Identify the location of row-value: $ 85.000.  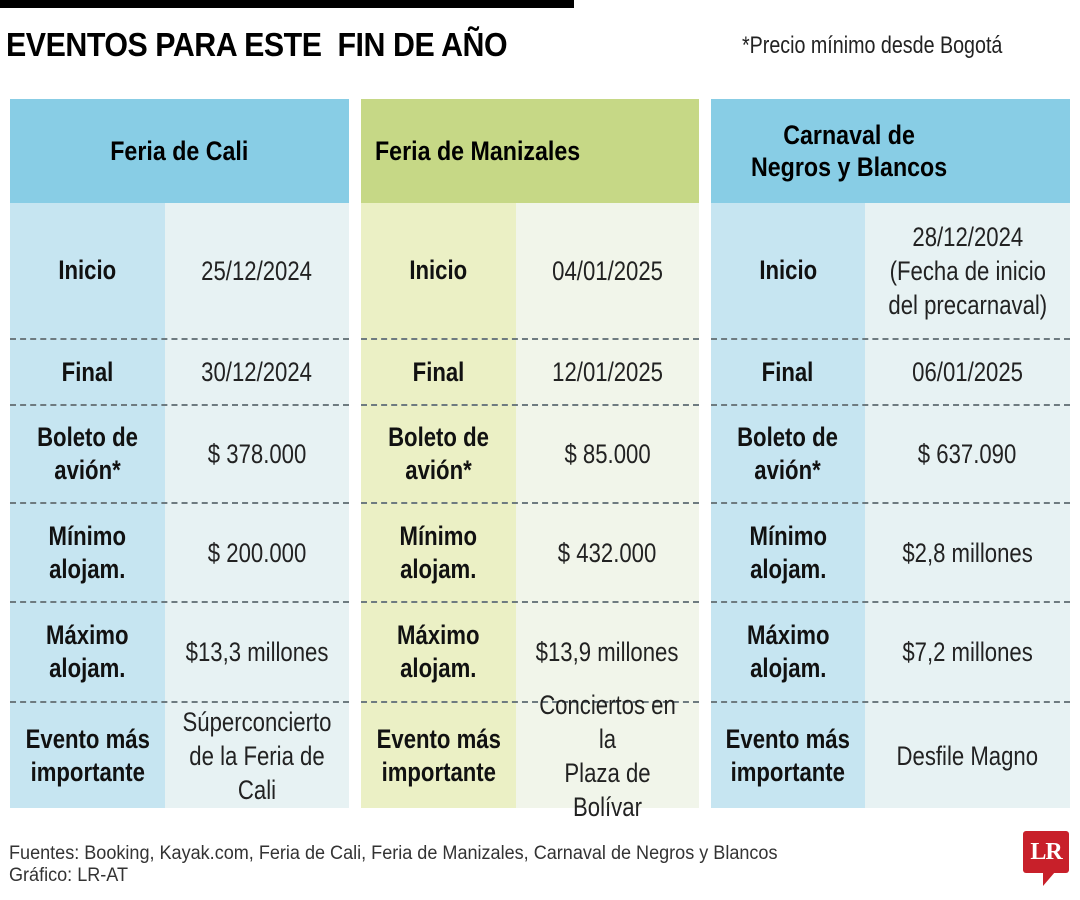
(607, 454).